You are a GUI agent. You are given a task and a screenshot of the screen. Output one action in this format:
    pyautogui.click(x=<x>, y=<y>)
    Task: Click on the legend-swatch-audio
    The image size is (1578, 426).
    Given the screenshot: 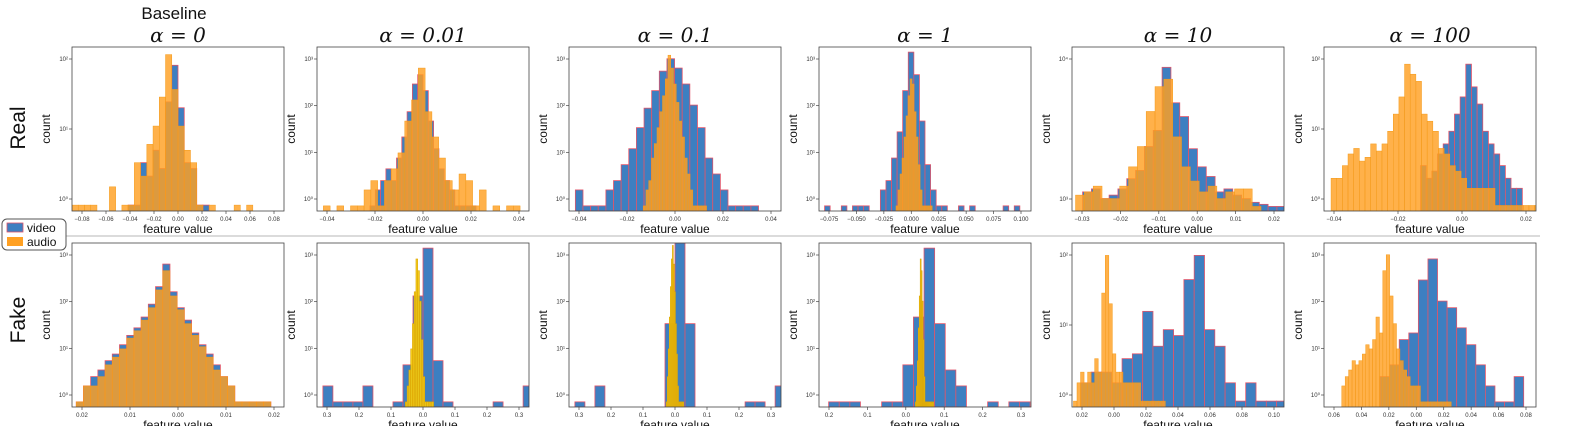 What is the action you would take?
    pyautogui.click(x=15, y=241)
    